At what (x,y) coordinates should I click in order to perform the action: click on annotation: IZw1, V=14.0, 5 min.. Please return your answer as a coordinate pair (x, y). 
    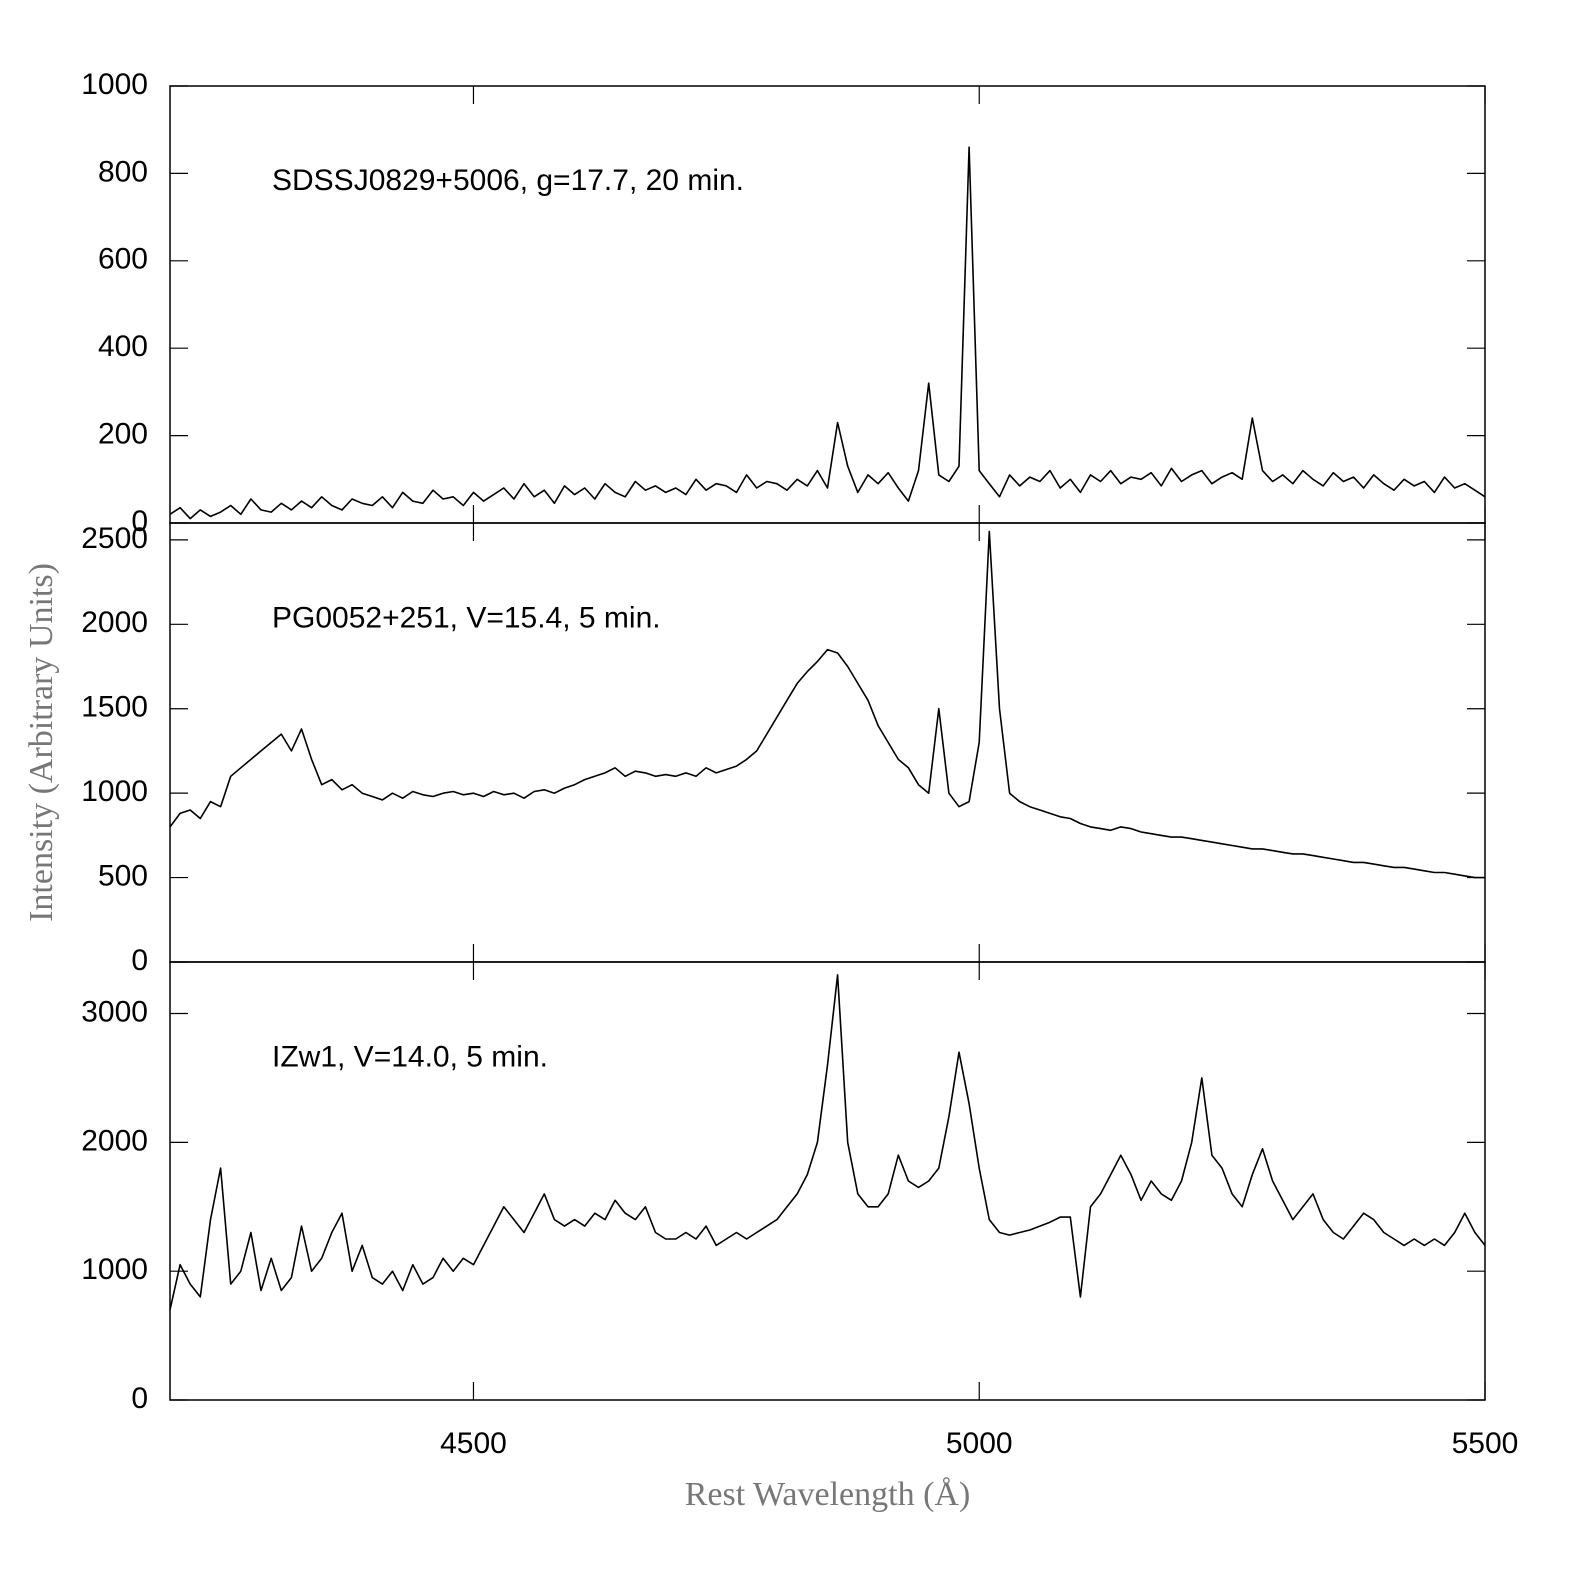
    Looking at the image, I should click on (410, 1056).